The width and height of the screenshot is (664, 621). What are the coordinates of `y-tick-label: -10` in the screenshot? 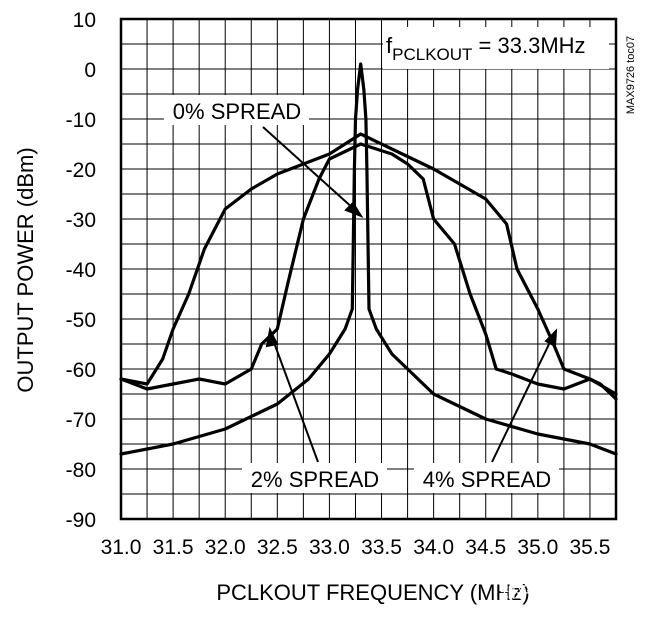 It's located at (81, 120).